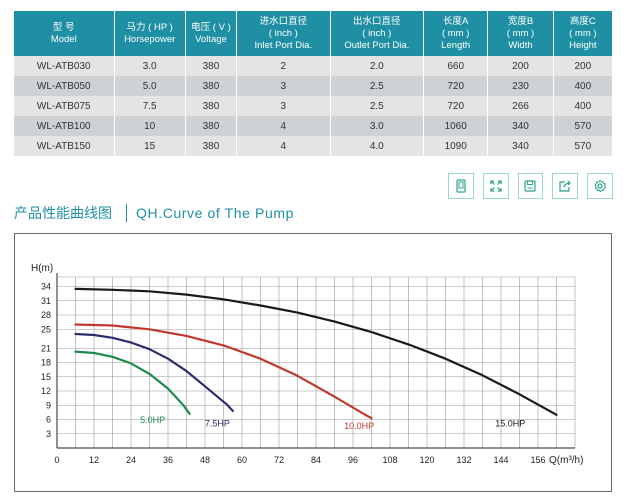 The width and height of the screenshot is (627, 504). Describe the element at coordinates (377, 33) in the screenshot. I see `header-outlet: 出水口直径( inch ) Outlet Port Dia.` at that location.